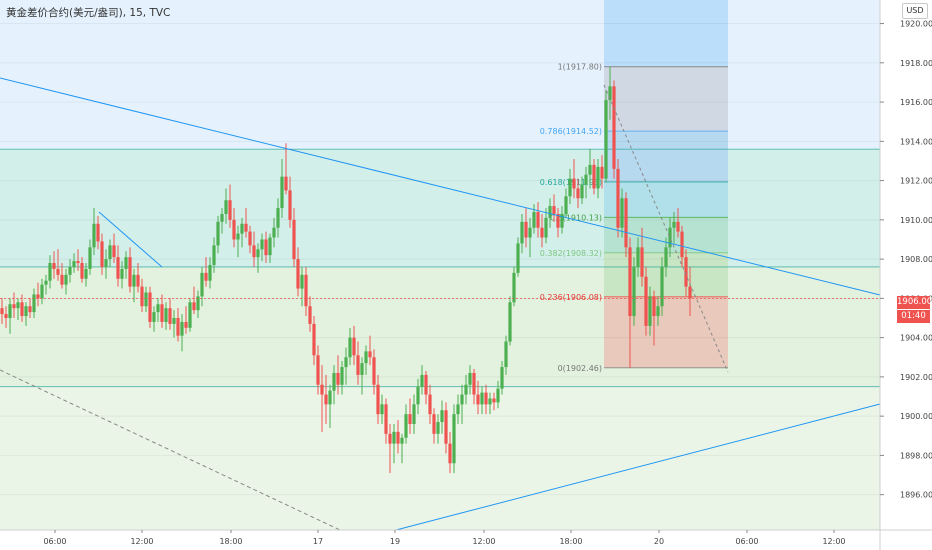 This screenshot has height=550, width=932. Describe the element at coordinates (580, 67) in the screenshot. I see `fib-label-1: 1(1917.80)` at that location.